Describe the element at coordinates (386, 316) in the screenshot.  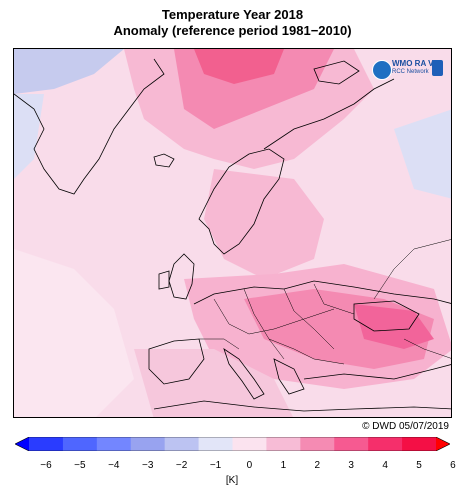
I see `black-sea-coast` at that location.